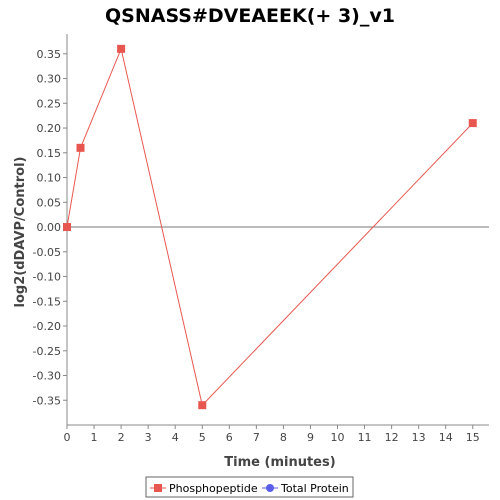 The width and height of the screenshot is (500, 500). What do you see at coordinates (473, 437) in the screenshot?
I see `x-tick-label: 15` at bounding box center [473, 437].